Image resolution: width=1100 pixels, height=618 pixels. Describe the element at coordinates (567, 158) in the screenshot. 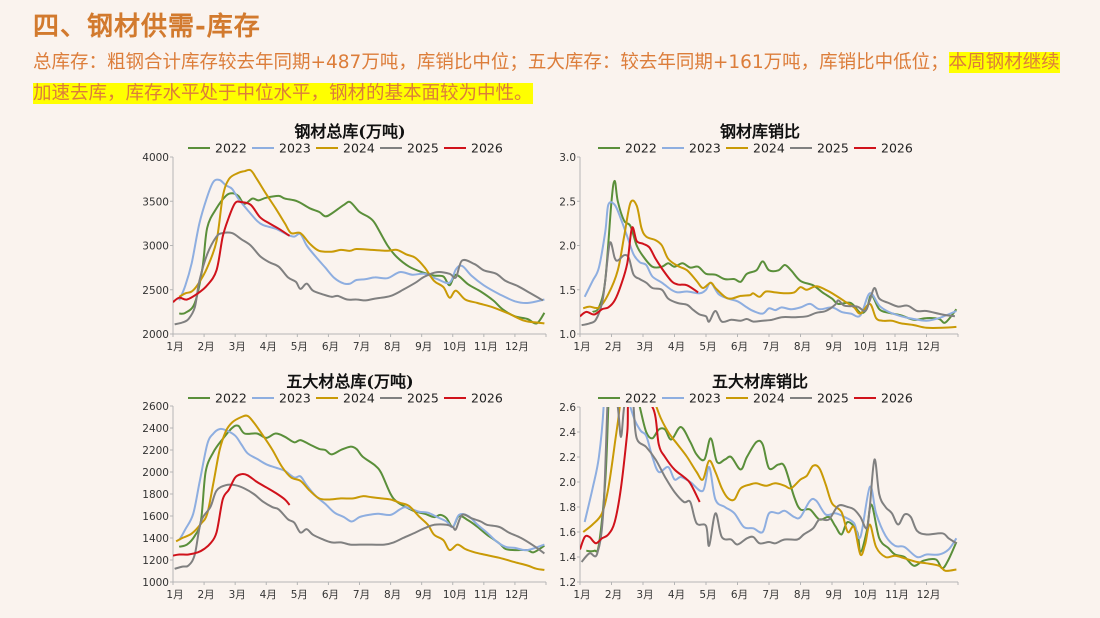

I see `y-tick-label: 3.0` at that location.